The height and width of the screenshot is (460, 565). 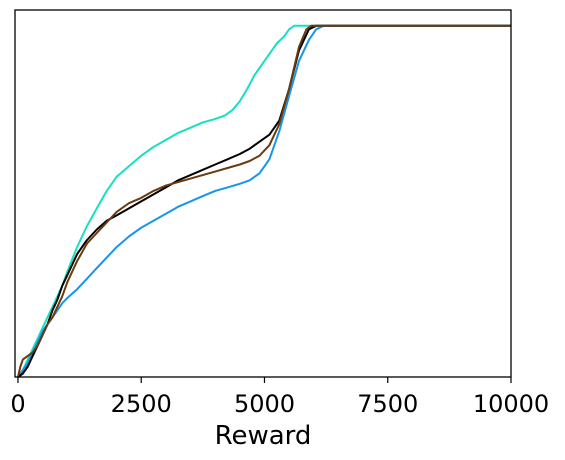 I want to click on x-tick-label: 10000, so click(x=511, y=404).